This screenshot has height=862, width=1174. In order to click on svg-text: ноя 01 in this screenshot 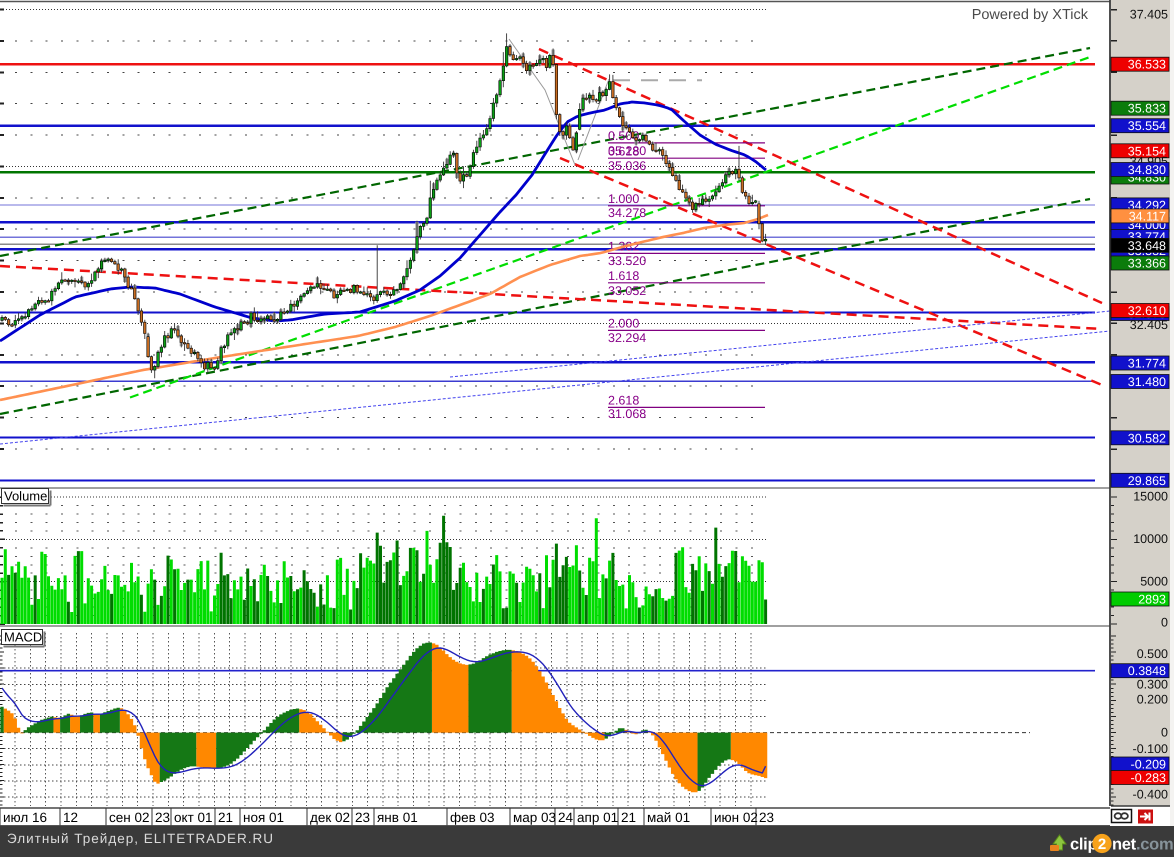, I will do `click(263, 817)`.